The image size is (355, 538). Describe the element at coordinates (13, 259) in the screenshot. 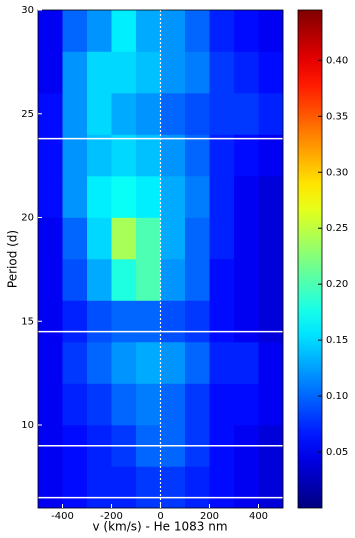

I see `y-axis-label: Period (d)` at that location.